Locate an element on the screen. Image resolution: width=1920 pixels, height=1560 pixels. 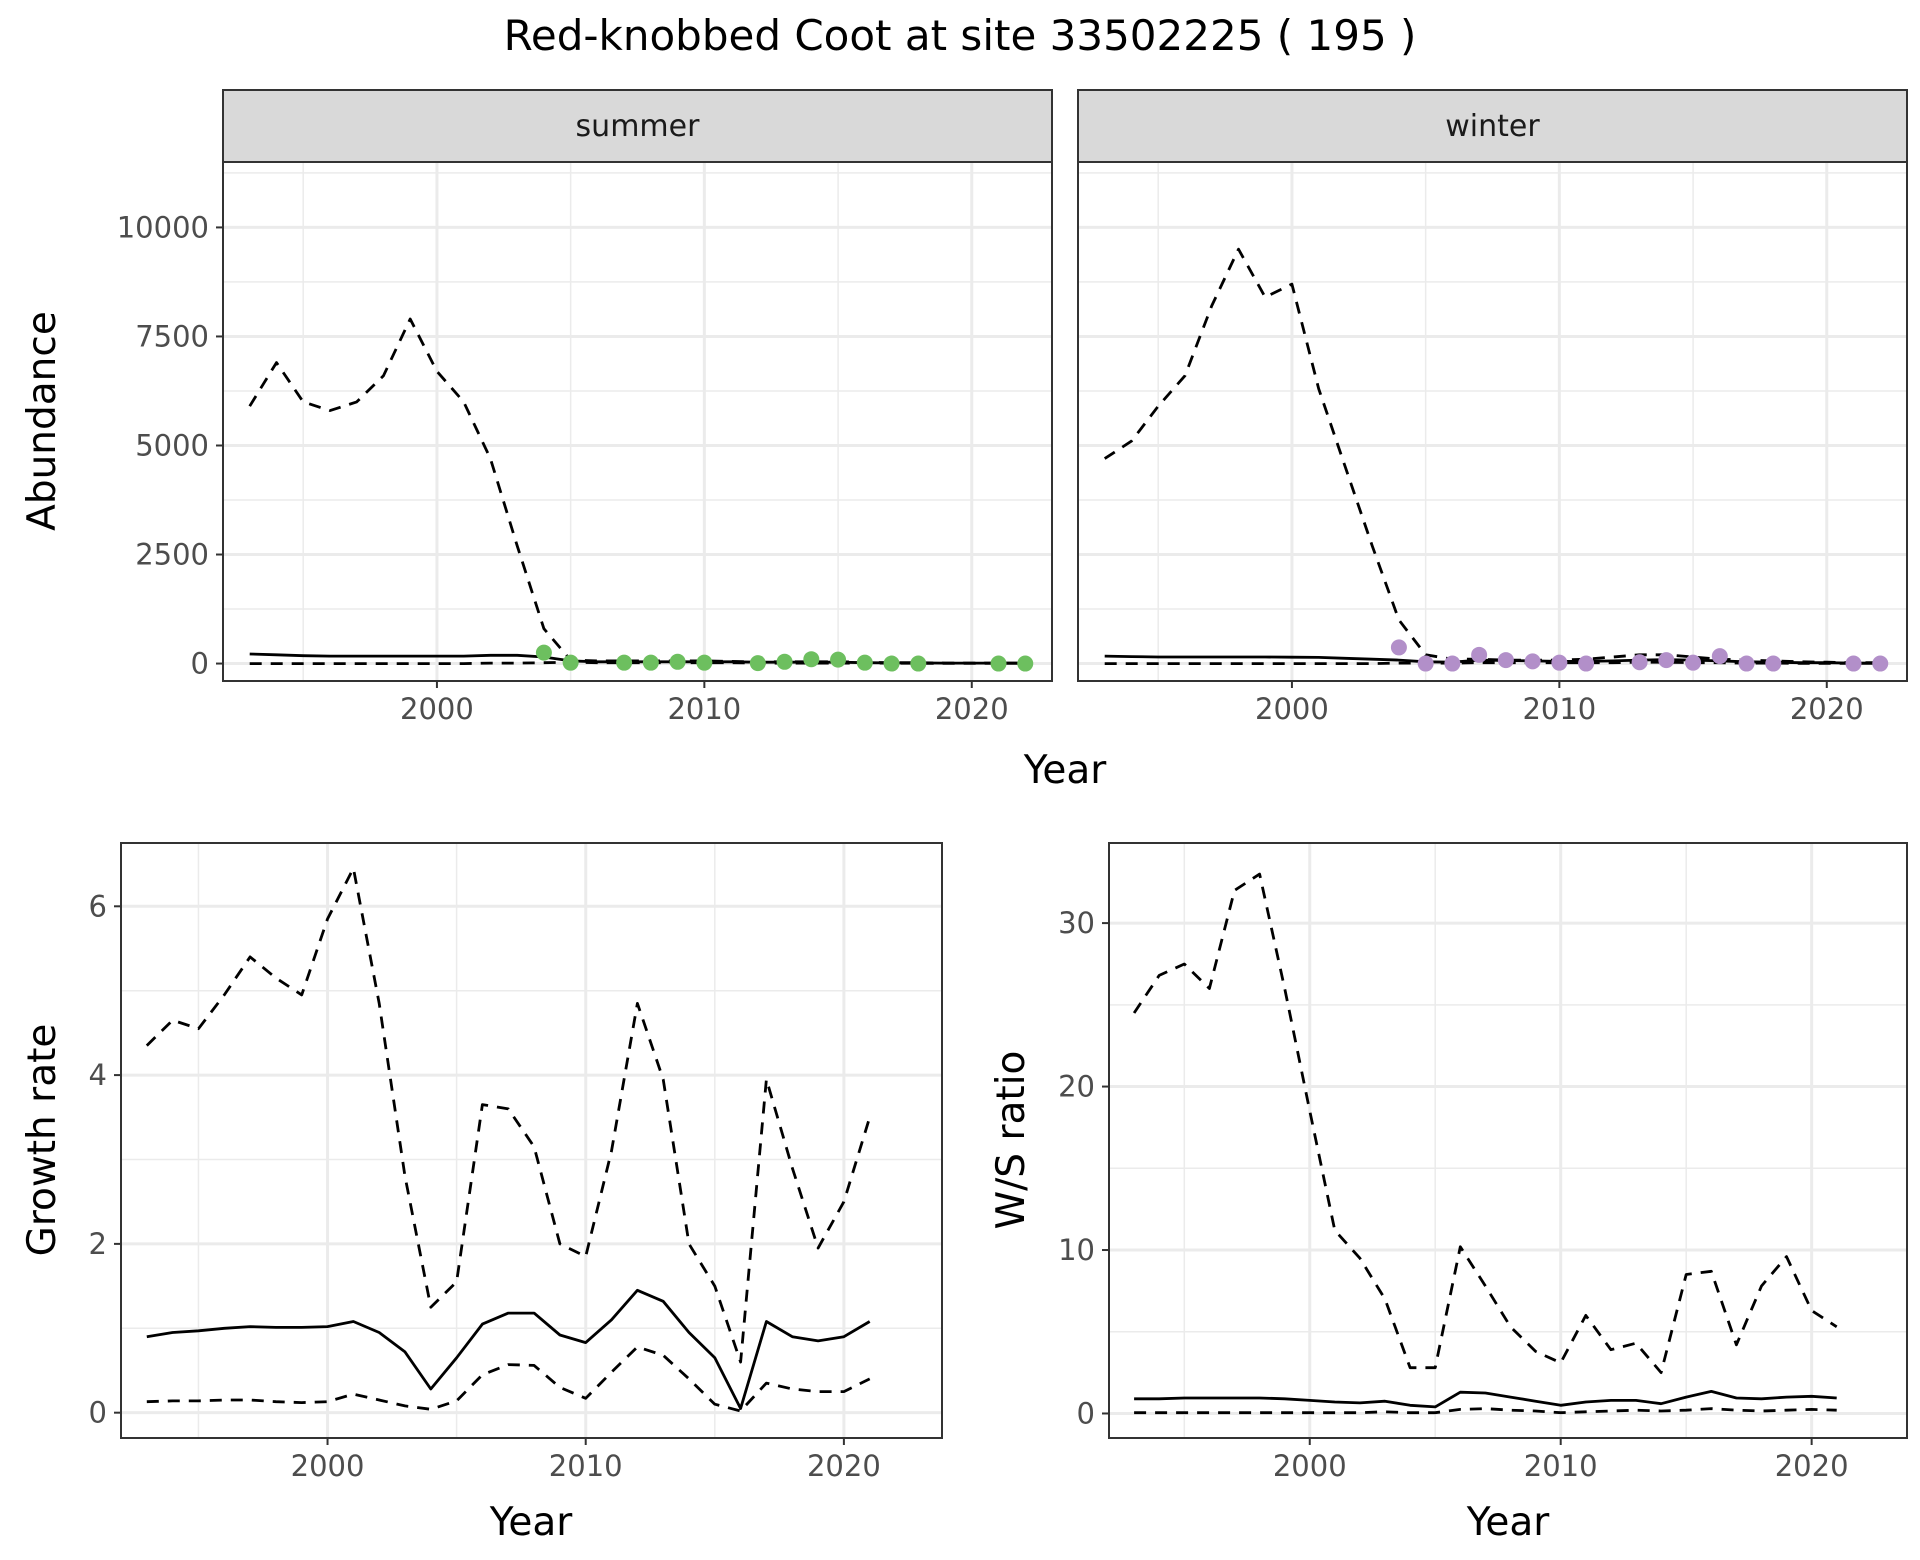
winter-strip-label: winter is located at coordinates (1492, 126).